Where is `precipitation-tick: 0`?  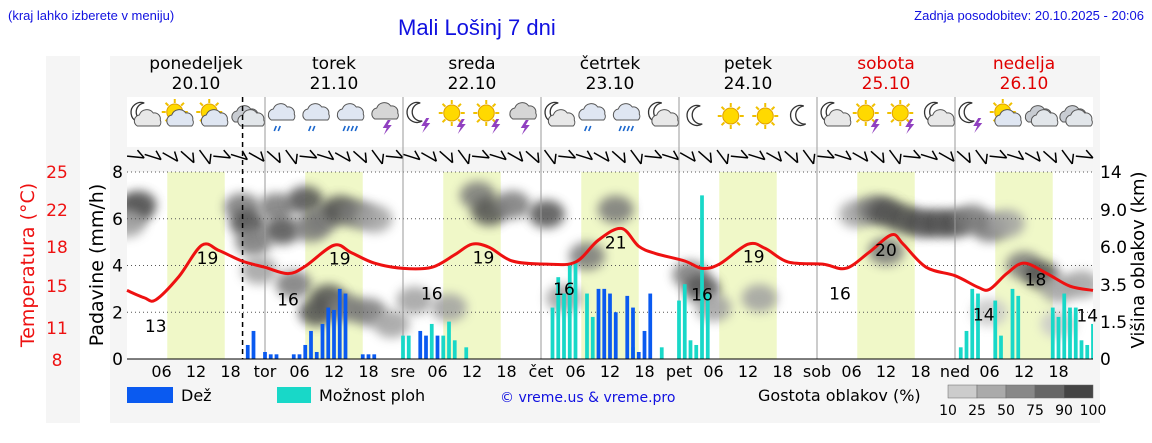 precipitation-tick: 0 is located at coordinates (117, 360).